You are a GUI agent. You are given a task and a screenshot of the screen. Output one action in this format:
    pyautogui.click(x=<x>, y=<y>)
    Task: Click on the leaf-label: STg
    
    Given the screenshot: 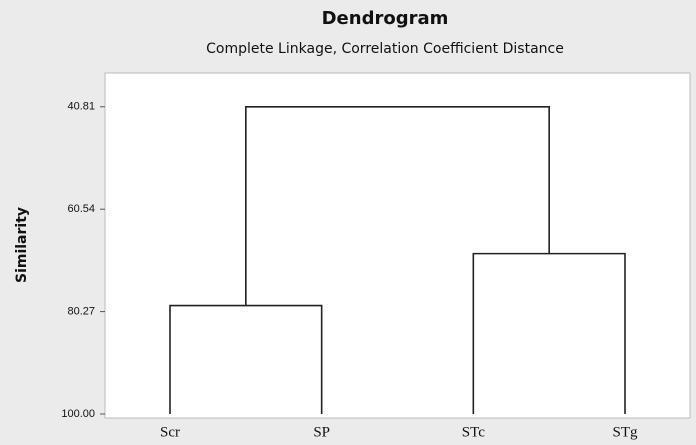 What is the action you would take?
    pyautogui.click(x=625, y=432)
    